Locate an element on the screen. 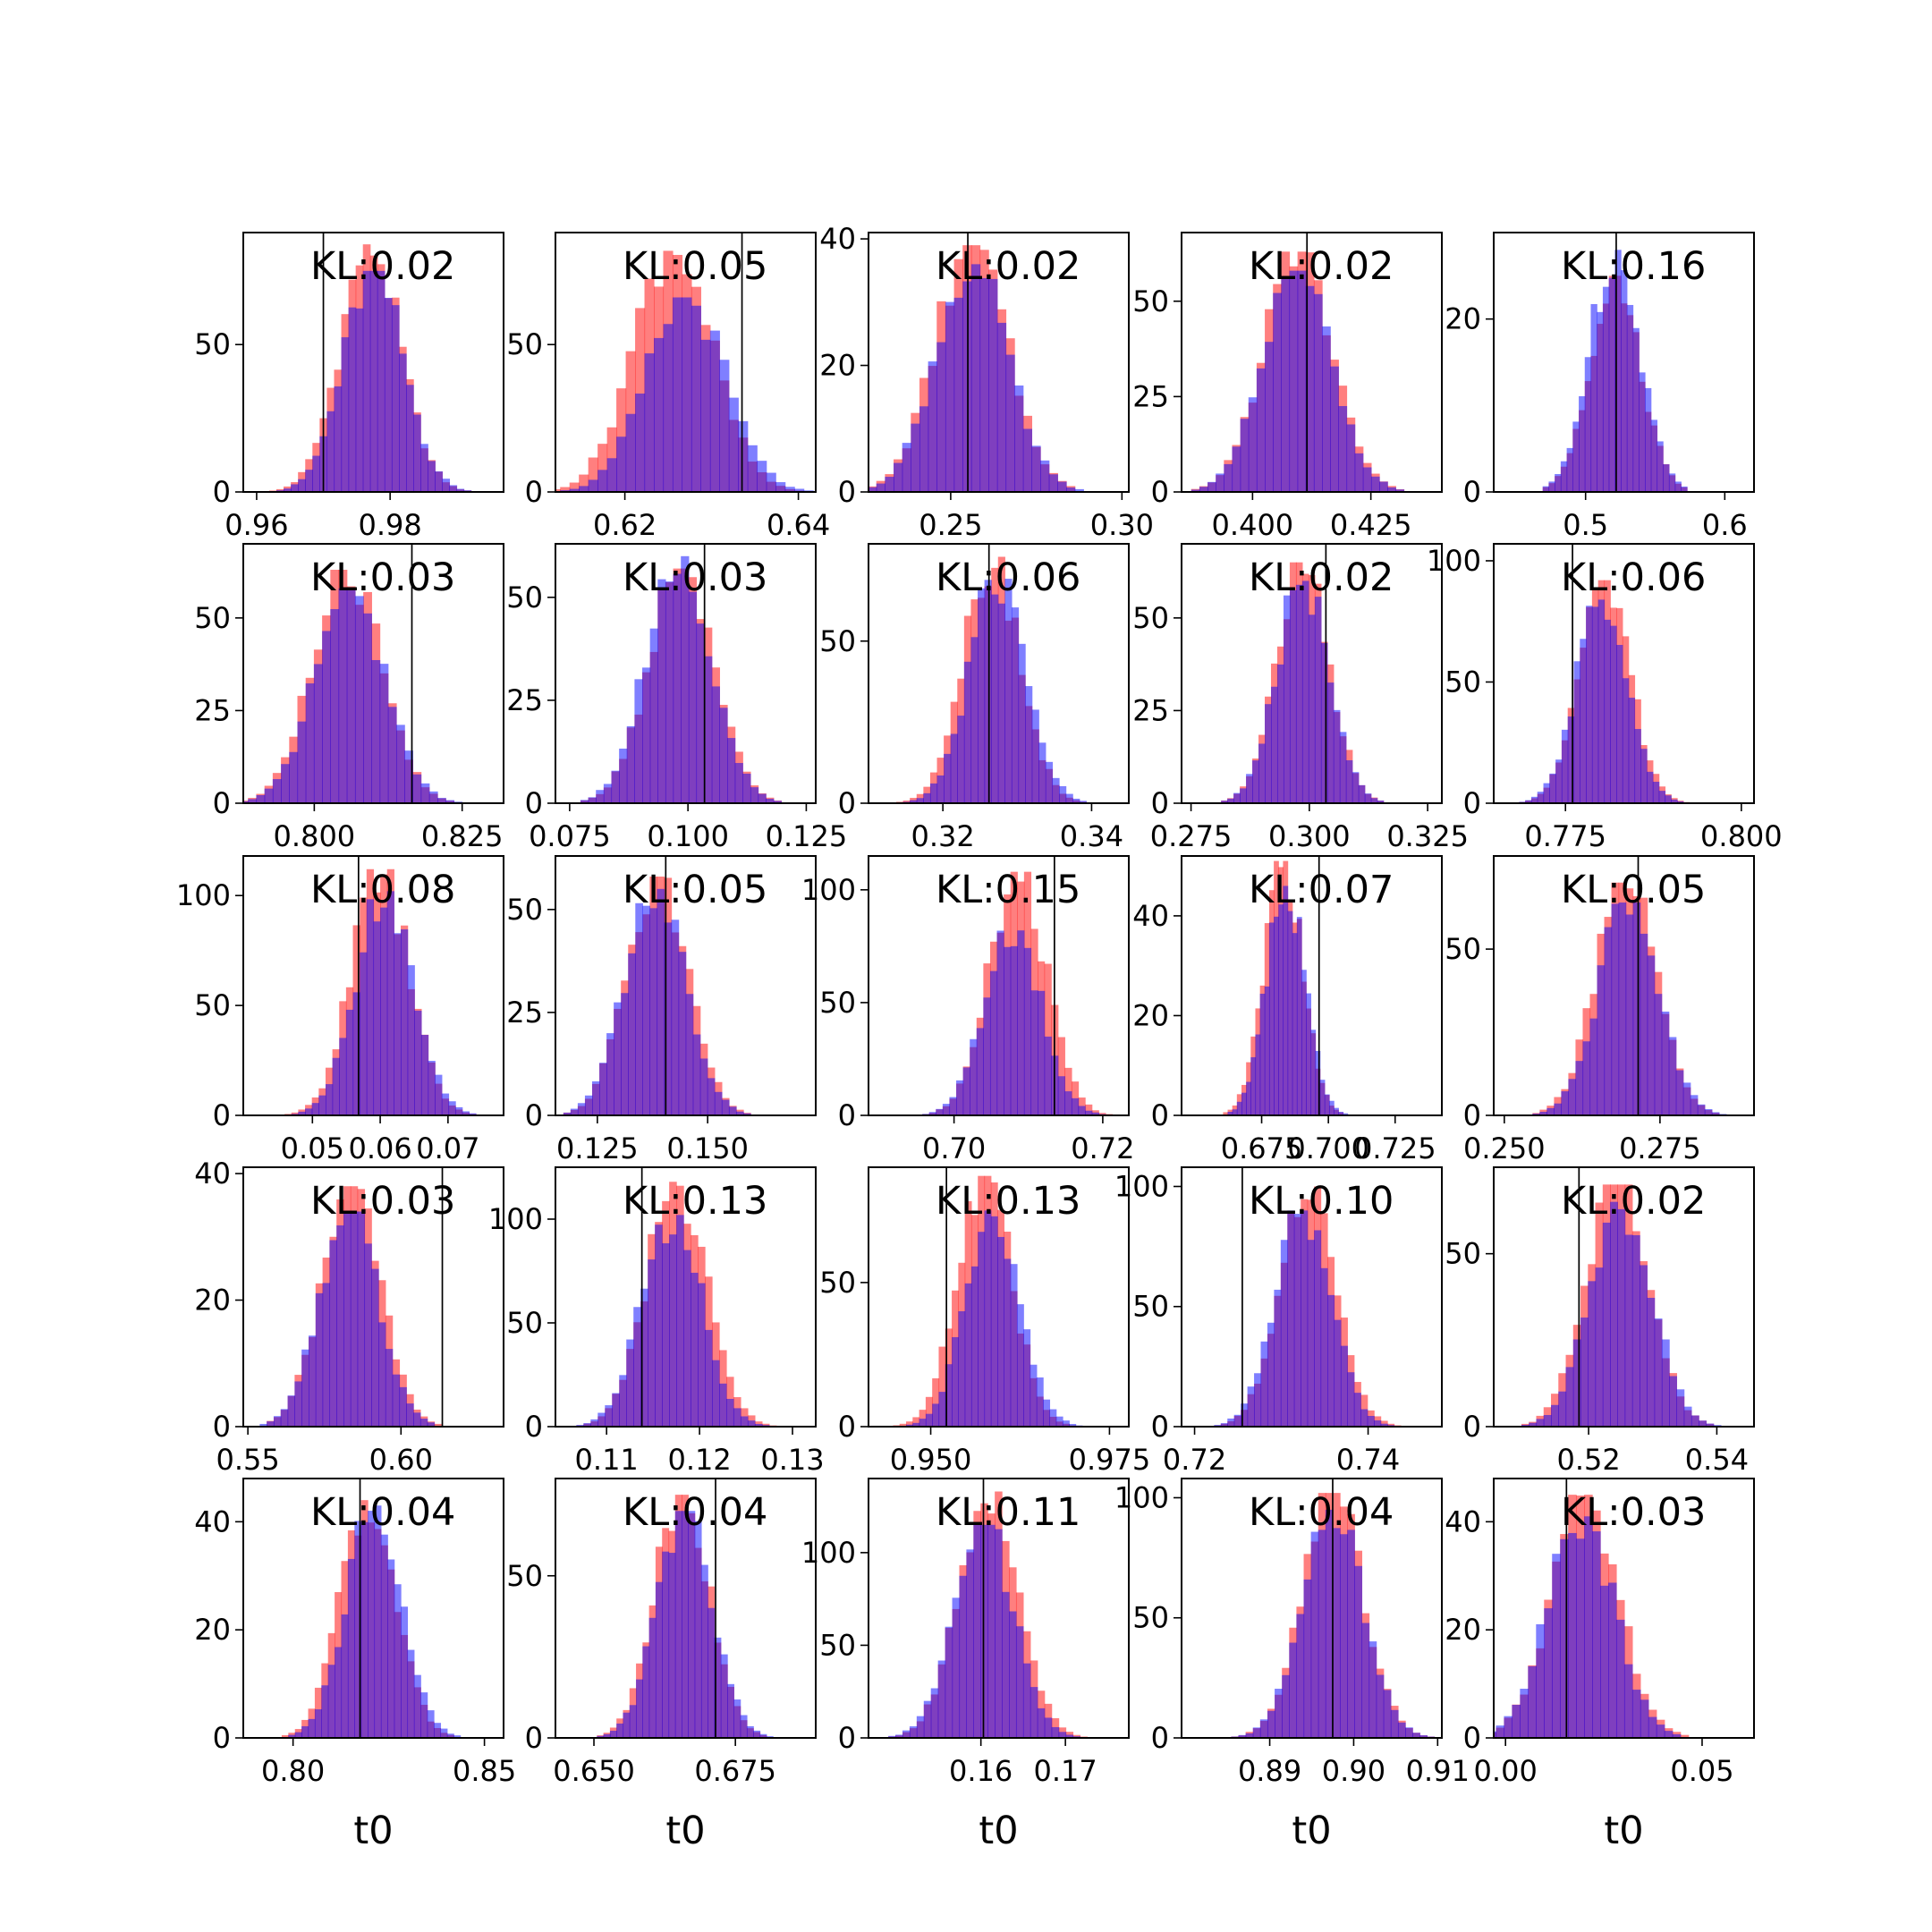 This screenshot has width=1932, height=1932. x-tick-label: 0.775 is located at coordinates (1565, 836).